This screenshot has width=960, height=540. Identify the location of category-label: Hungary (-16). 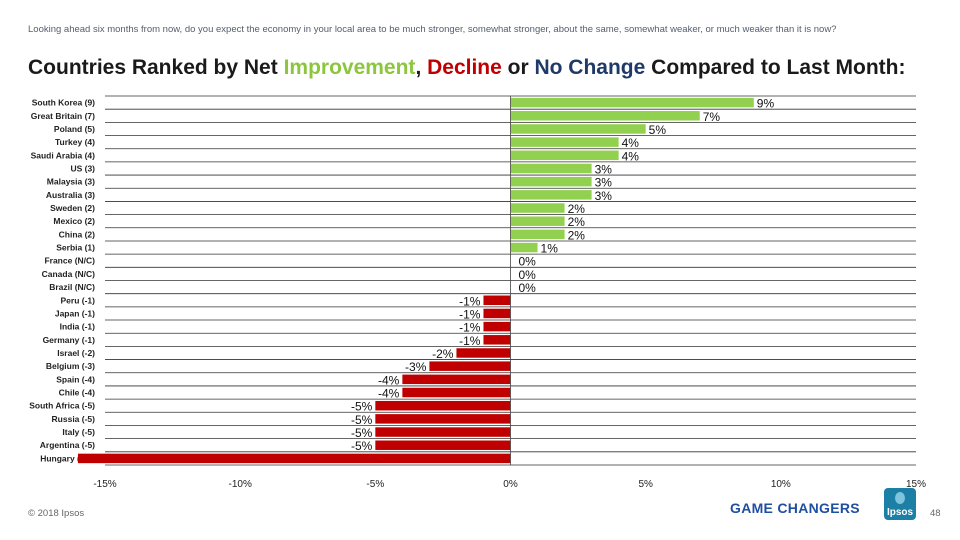
(67, 458).